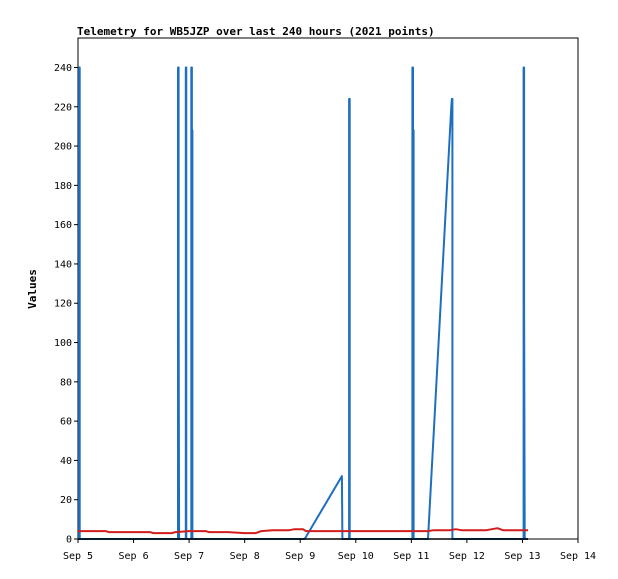 This screenshot has height=579, width=618. What do you see at coordinates (63, 68) in the screenshot?
I see `y-tick-label: 240` at bounding box center [63, 68].